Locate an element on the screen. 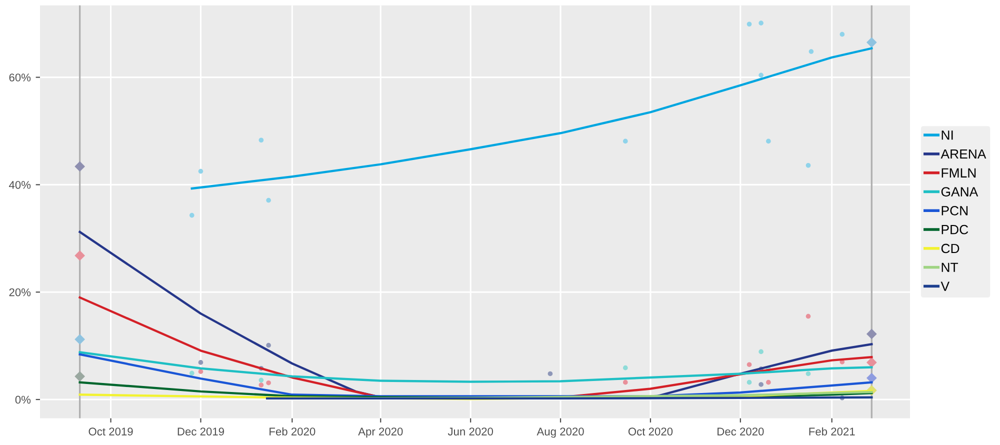 This screenshot has height=445, width=1000. x-tick-label: Oct 2019 is located at coordinates (110, 432).